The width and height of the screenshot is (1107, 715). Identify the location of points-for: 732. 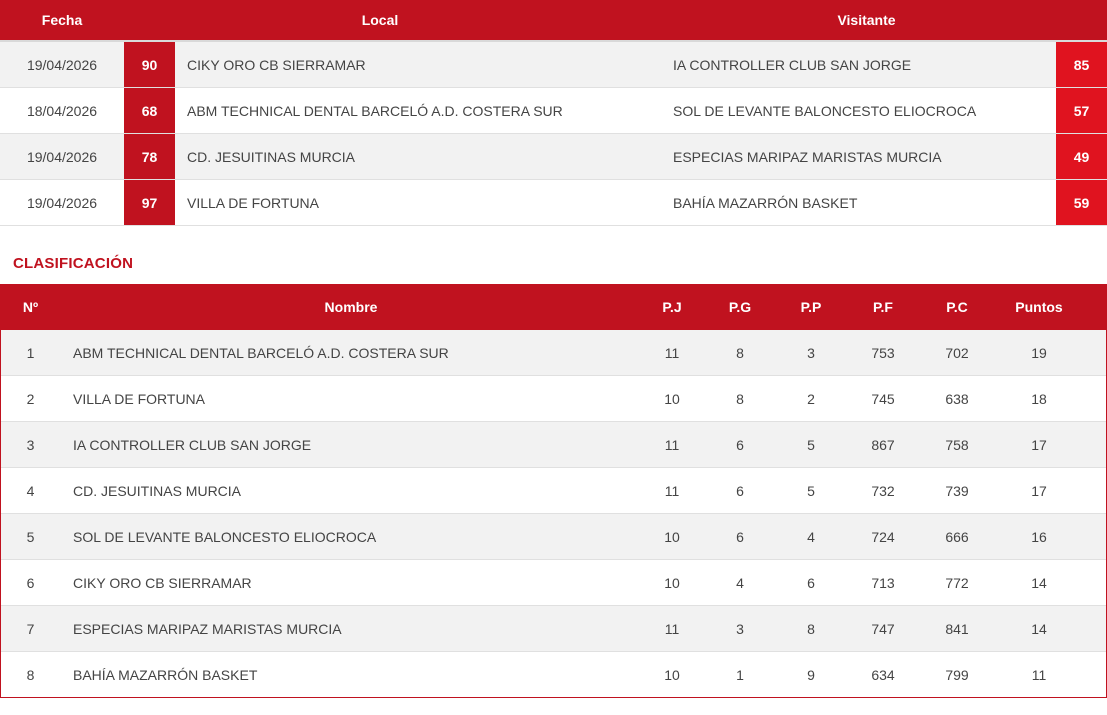
(883, 490).